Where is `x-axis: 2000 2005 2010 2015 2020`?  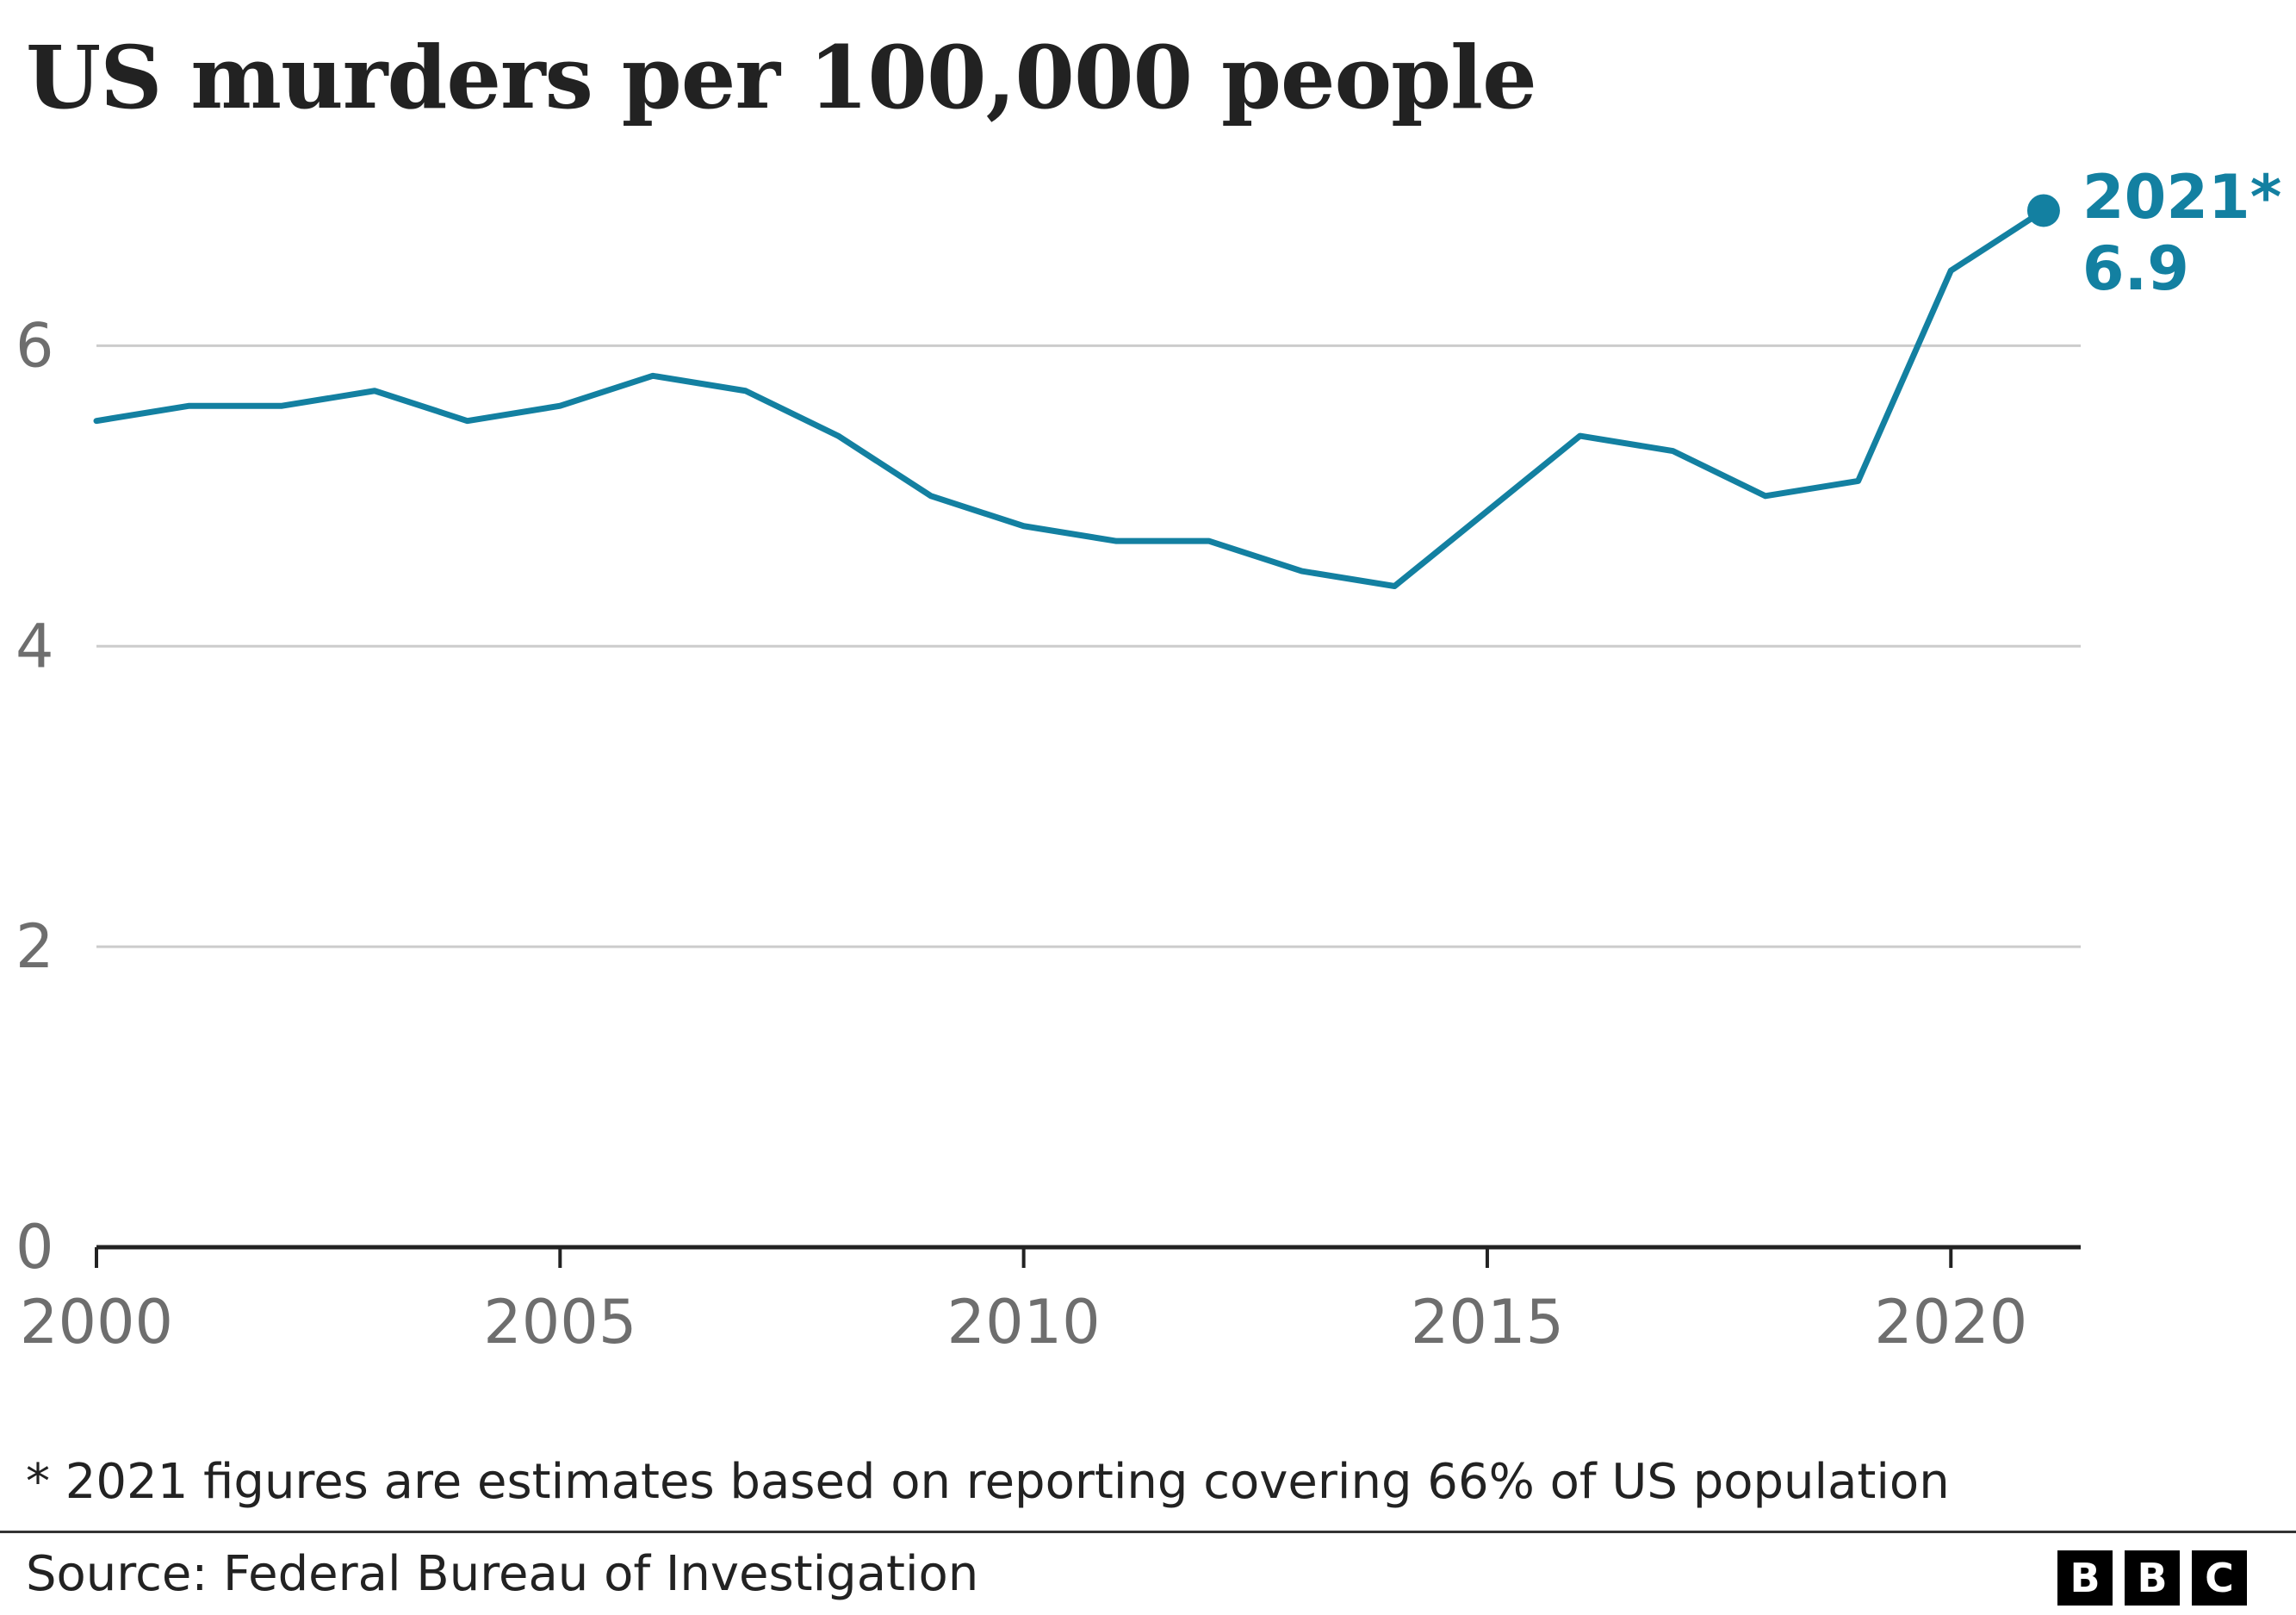
x-axis: 2000 2005 2010 2015 2020 is located at coordinates (1050, 1301).